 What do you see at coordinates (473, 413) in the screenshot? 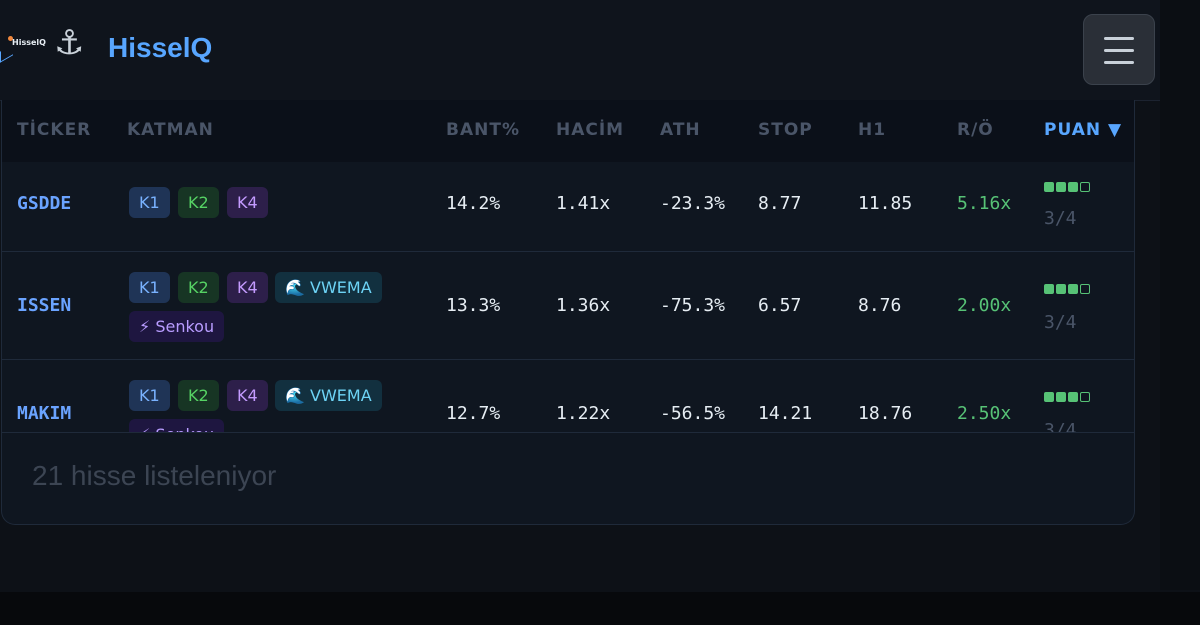
I see `bant-cell: 12.7%` at bounding box center [473, 413].